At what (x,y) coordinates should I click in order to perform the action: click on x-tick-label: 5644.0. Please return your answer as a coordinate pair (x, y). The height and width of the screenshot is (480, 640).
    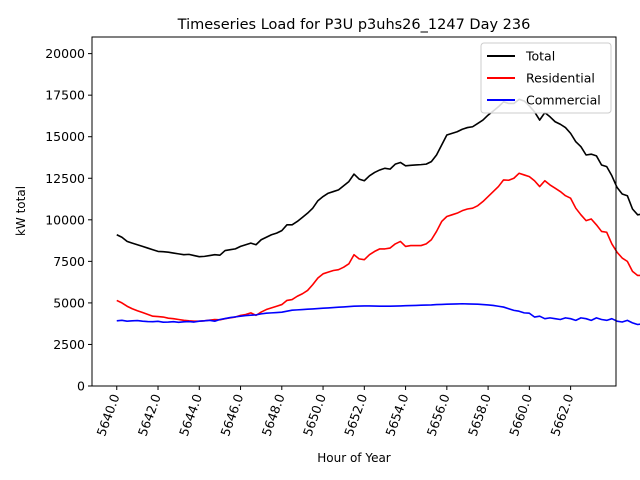
    Looking at the image, I should click on (190, 415).